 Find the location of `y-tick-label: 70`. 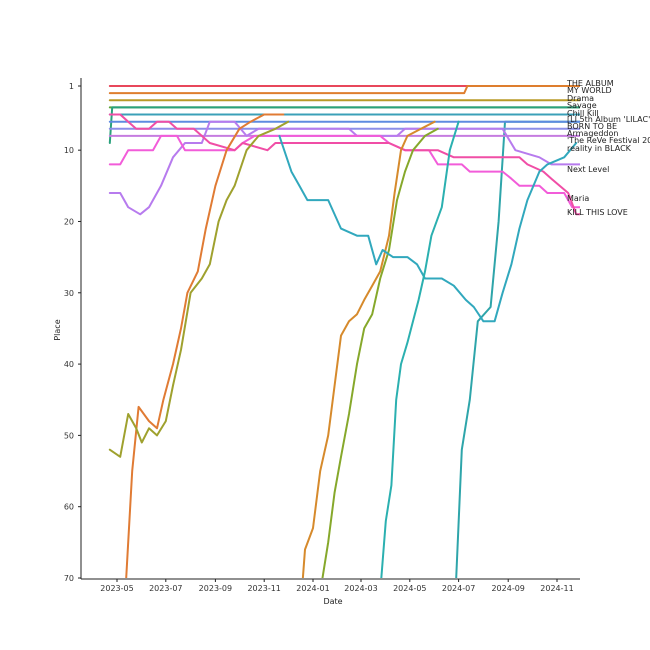

y-tick-label: 70 is located at coordinates (69, 578).